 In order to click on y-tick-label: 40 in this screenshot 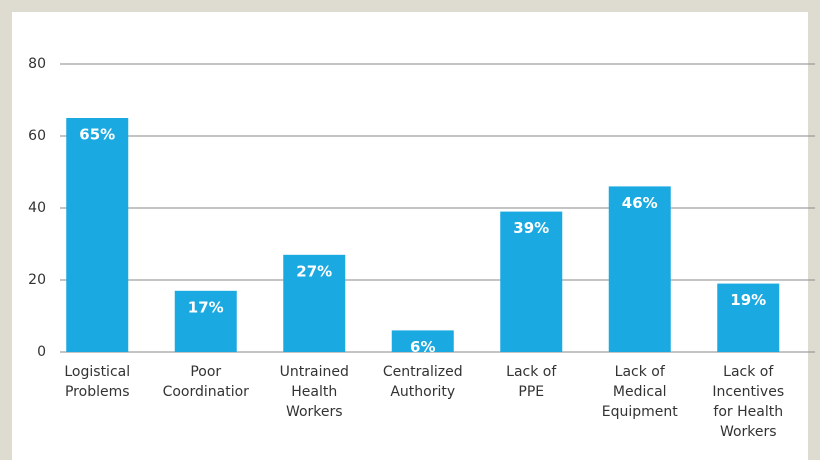, I will do `click(37, 208)`.